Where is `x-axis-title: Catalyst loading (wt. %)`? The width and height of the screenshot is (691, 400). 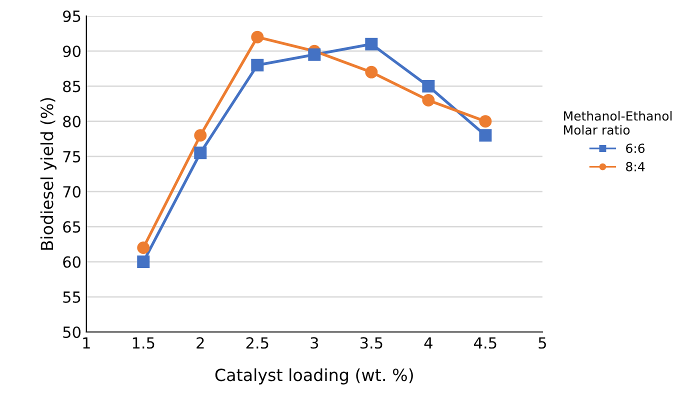
x-axis-title: Catalyst loading (wt. %) is located at coordinates (314, 376).